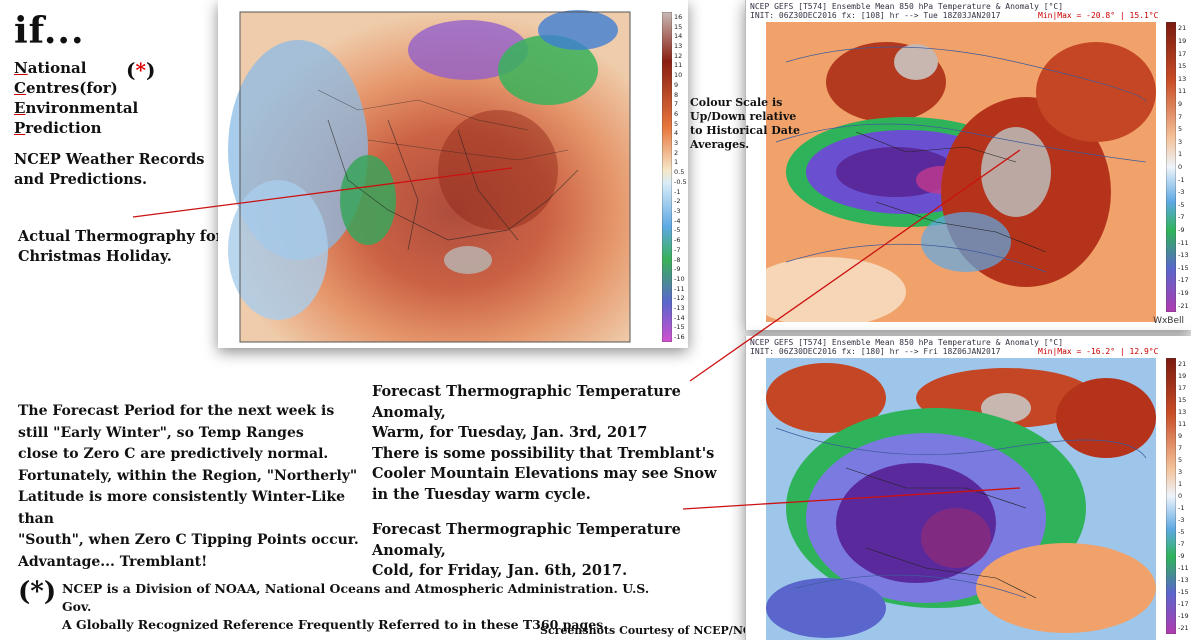 The height and width of the screenshot is (640, 1191). I want to click on acronym-initial: E, so click(20, 108).